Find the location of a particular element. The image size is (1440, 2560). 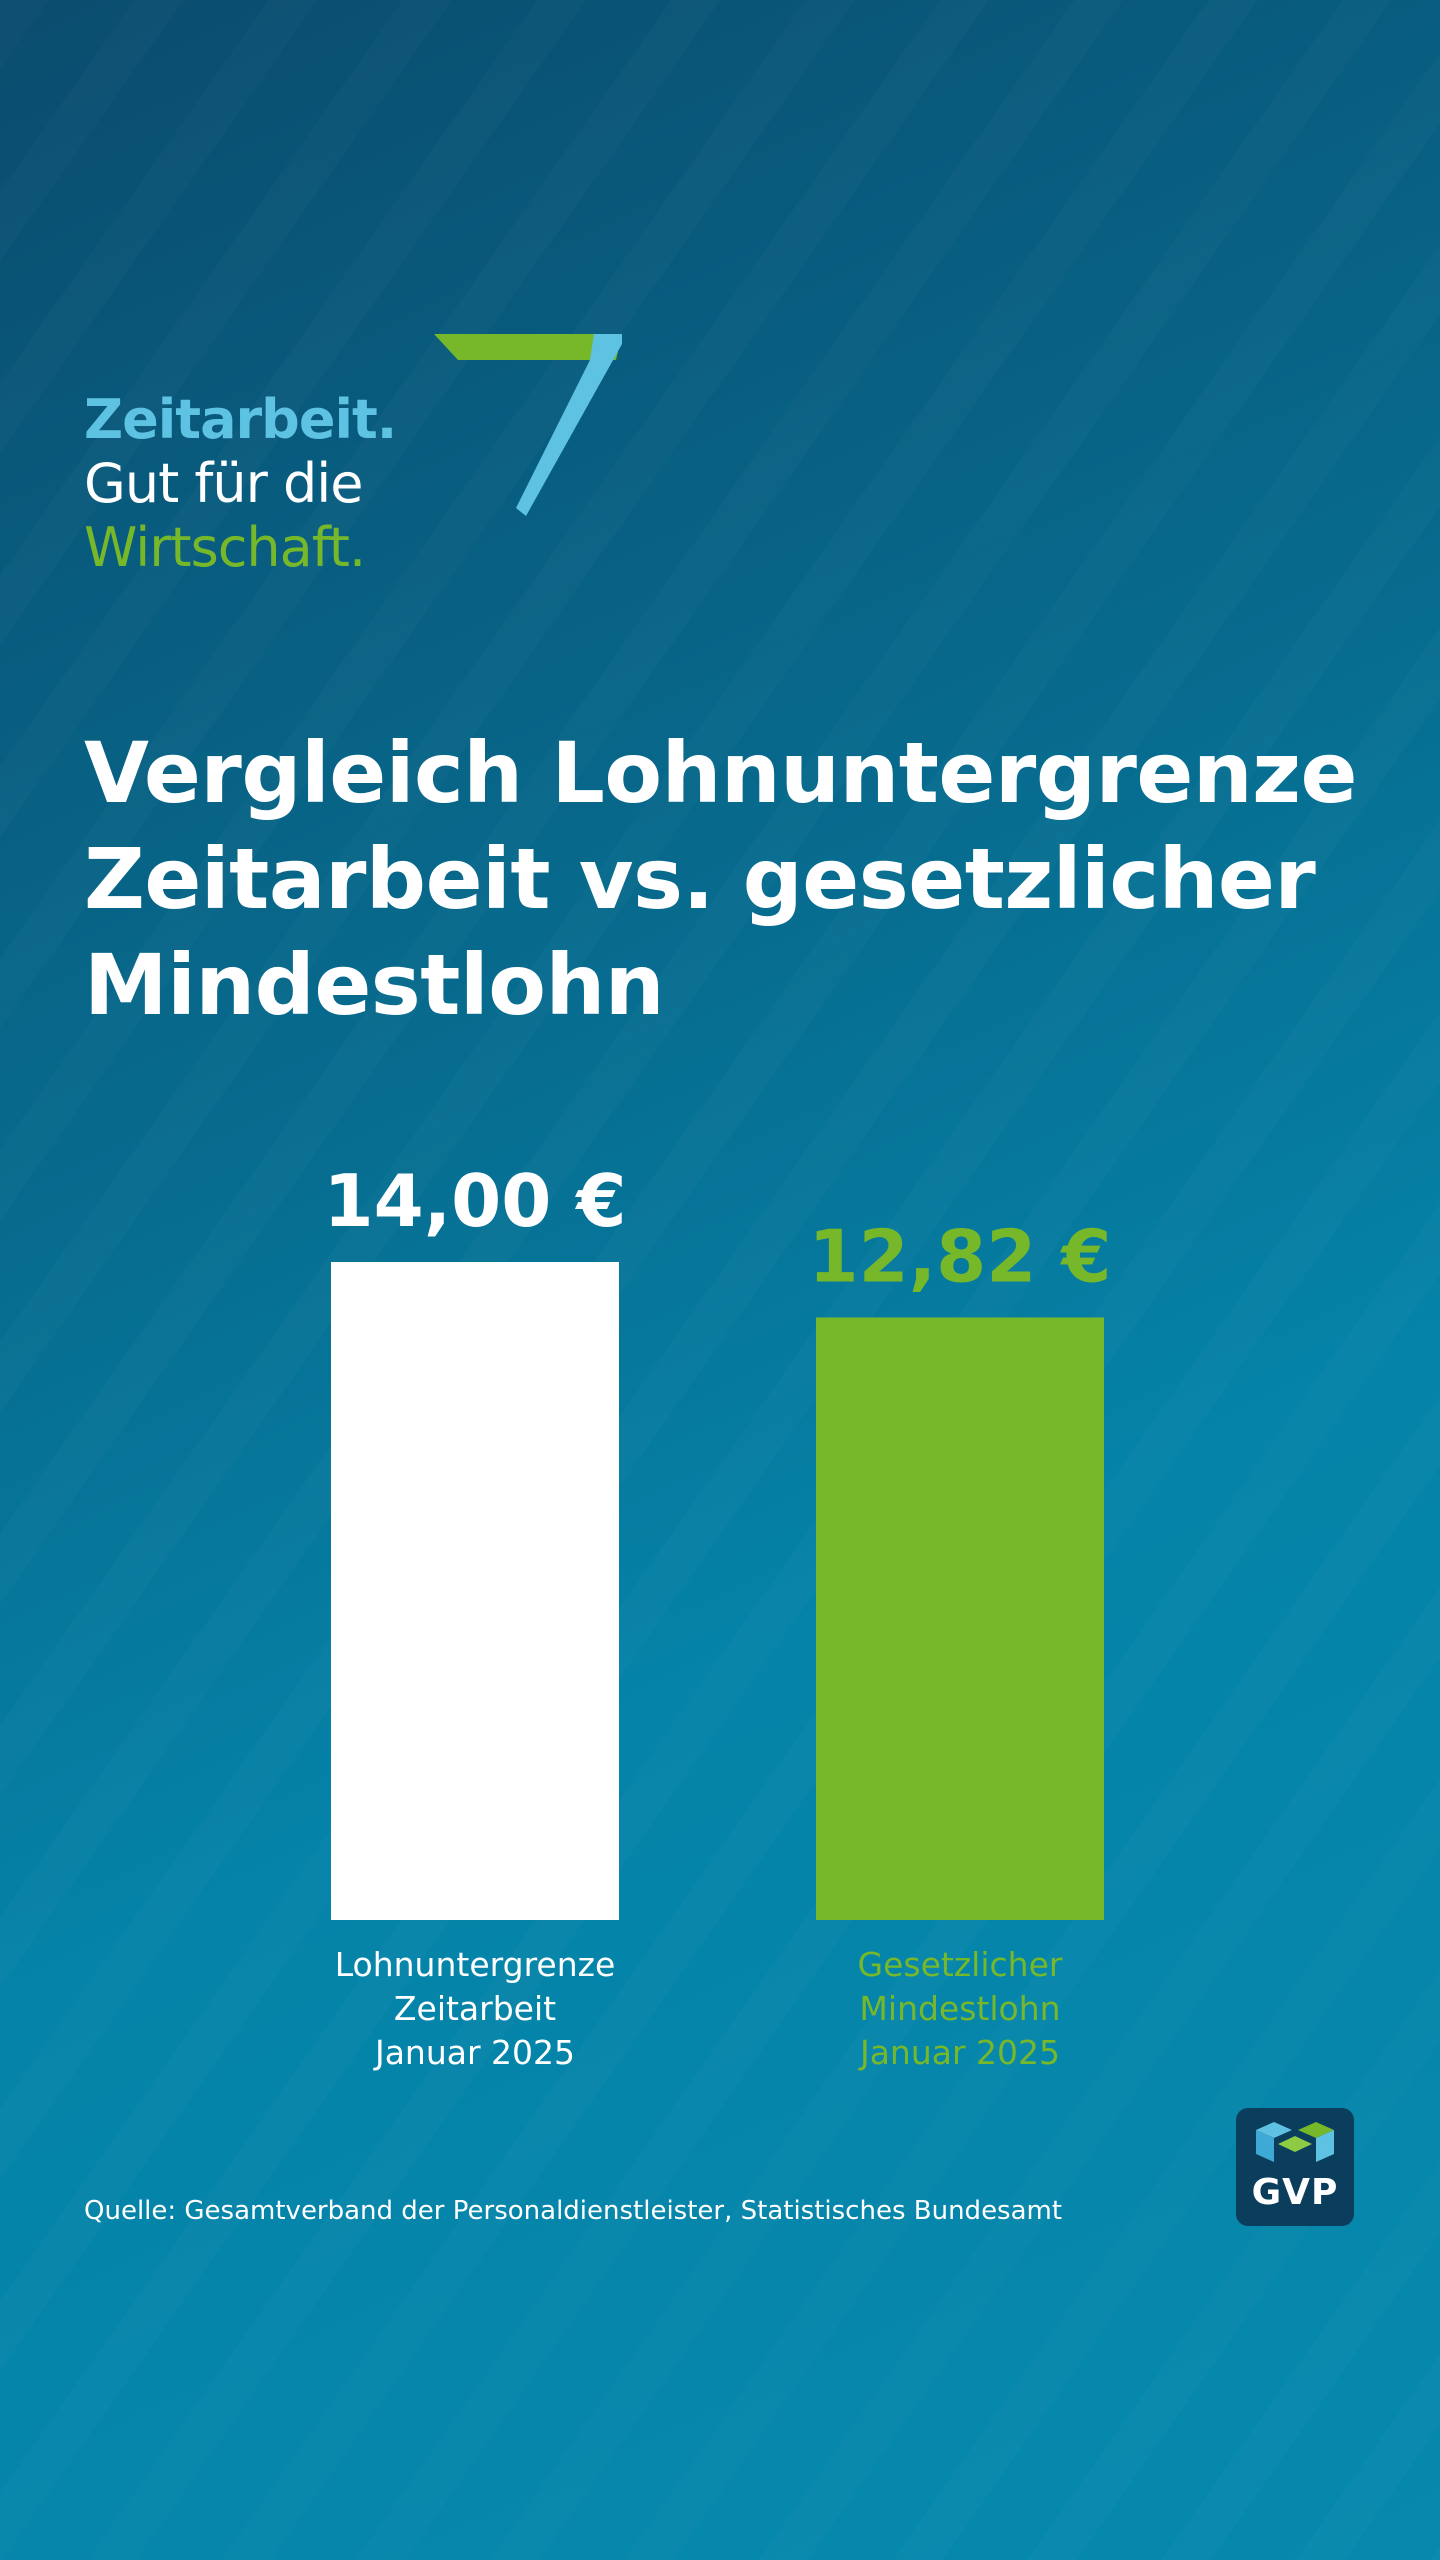

zeitarbeit-logo: Zeitarbeit. Gut für die Wirtschaft. is located at coordinates (353, 460).